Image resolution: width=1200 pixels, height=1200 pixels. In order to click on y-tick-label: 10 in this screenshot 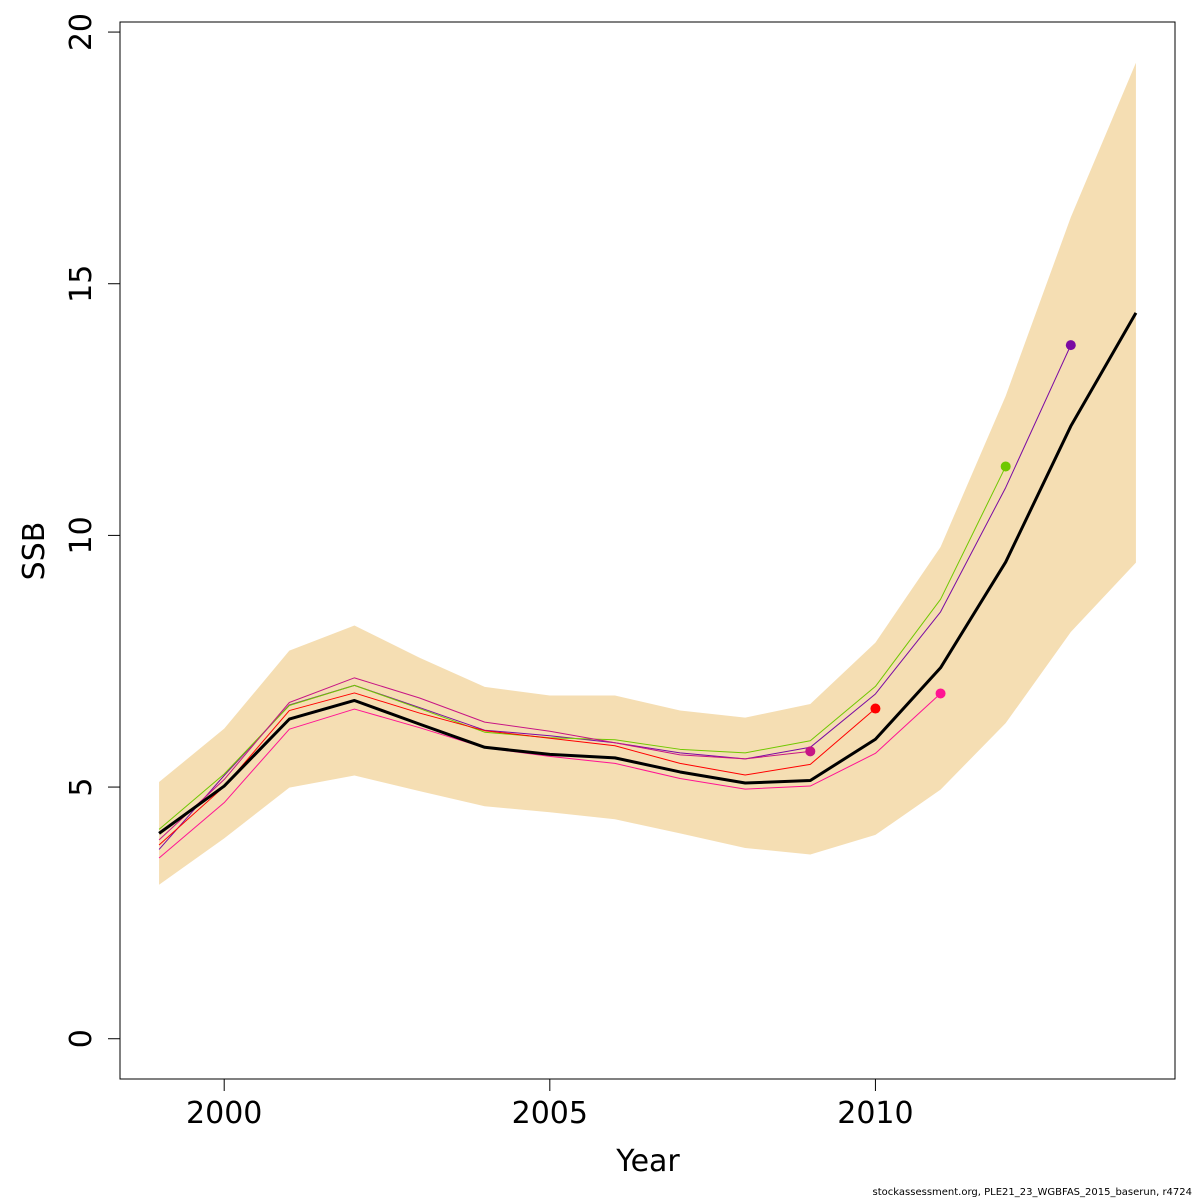, I will do `click(81, 535)`.